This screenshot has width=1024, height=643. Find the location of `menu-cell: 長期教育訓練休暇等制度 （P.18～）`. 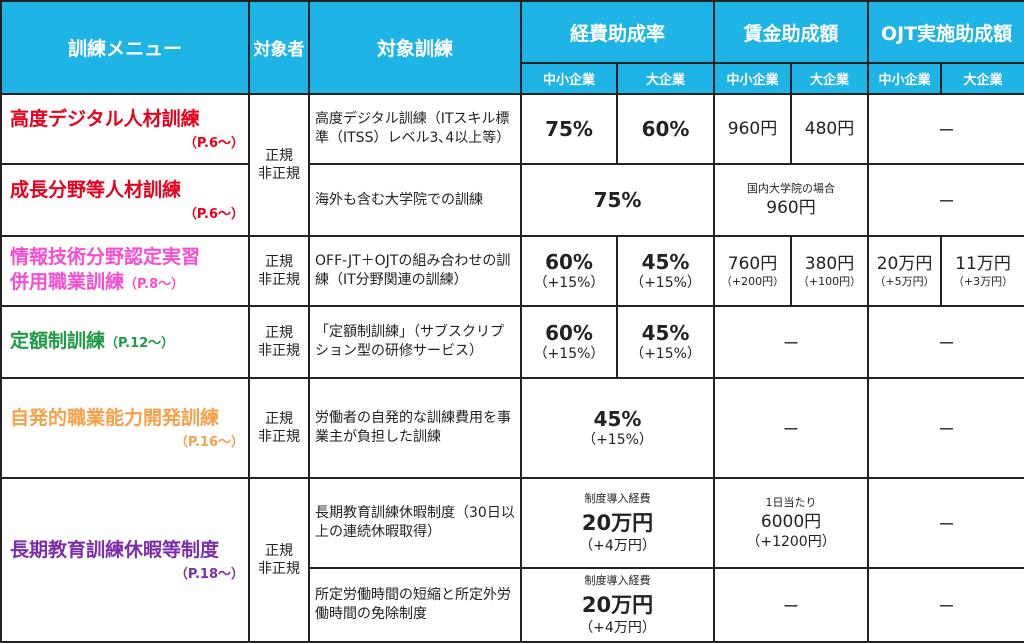

menu-cell: 長期教育訓練休暇等制度 （P.18～） is located at coordinates (125, 560).